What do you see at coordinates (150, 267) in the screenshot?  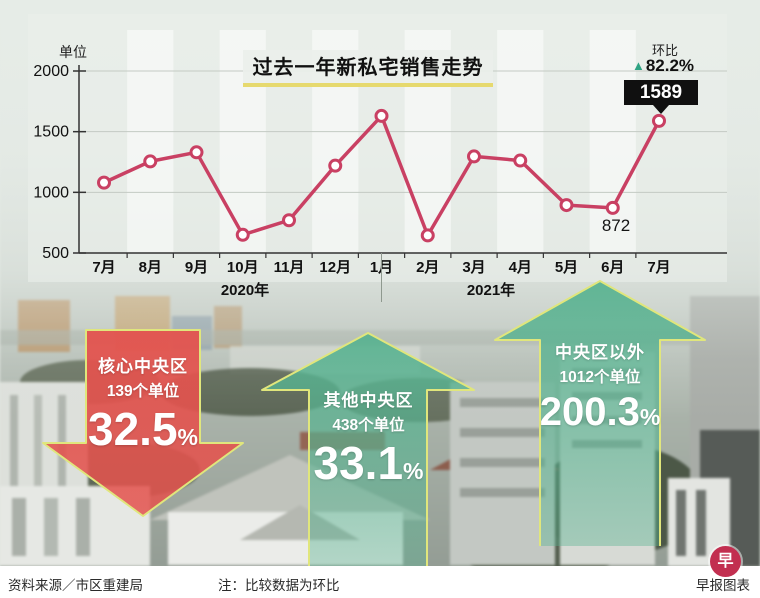 I see `x-tick-label: 8月` at bounding box center [150, 267].